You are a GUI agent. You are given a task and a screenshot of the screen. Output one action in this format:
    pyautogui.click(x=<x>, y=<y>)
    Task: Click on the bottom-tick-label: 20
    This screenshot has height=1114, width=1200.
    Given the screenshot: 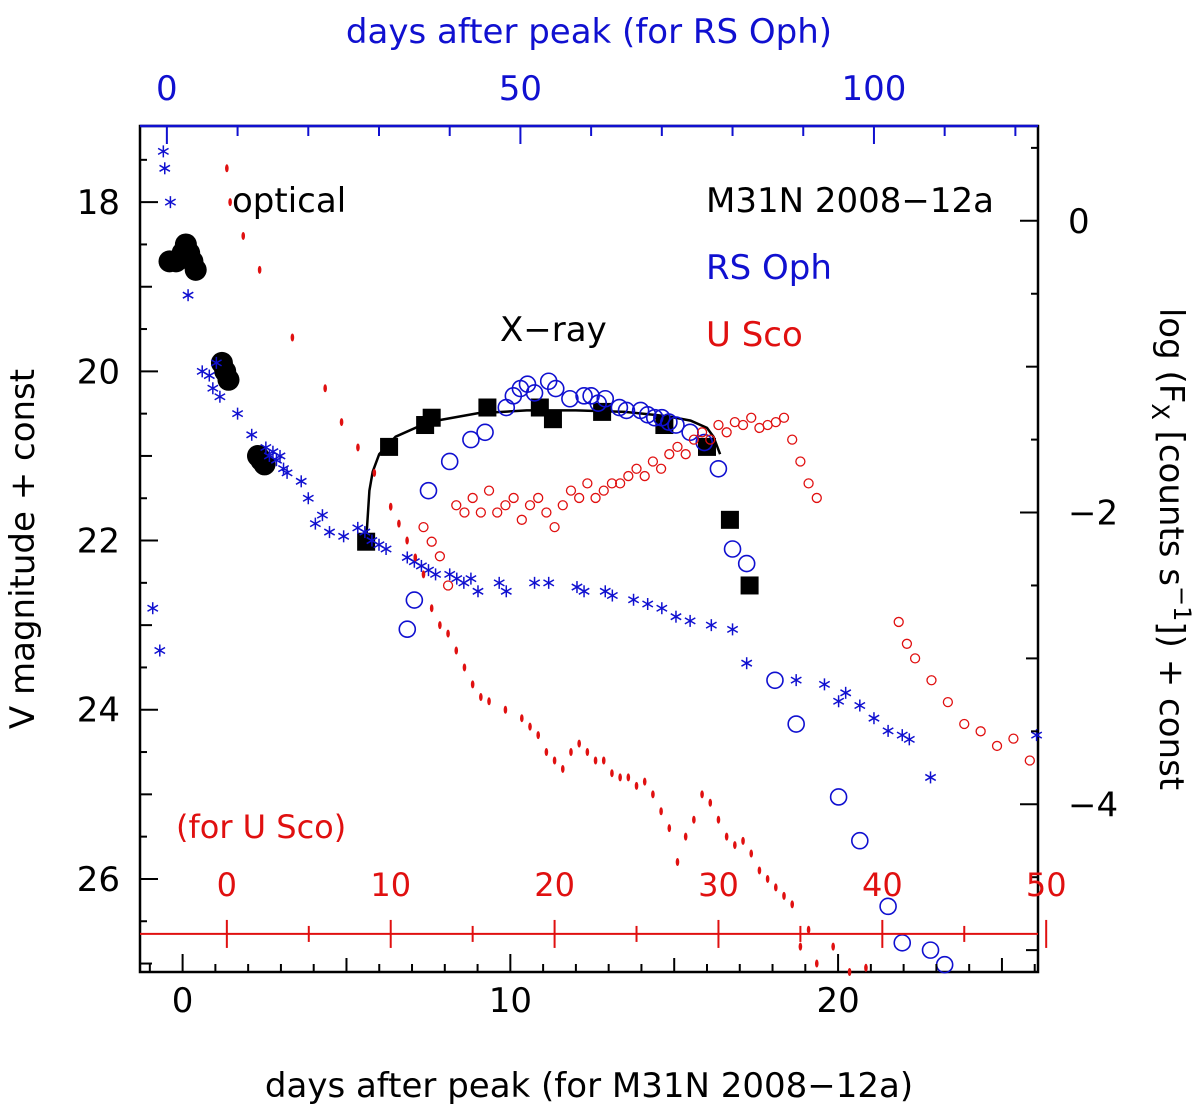 What is the action you would take?
    pyautogui.click(x=837, y=1001)
    